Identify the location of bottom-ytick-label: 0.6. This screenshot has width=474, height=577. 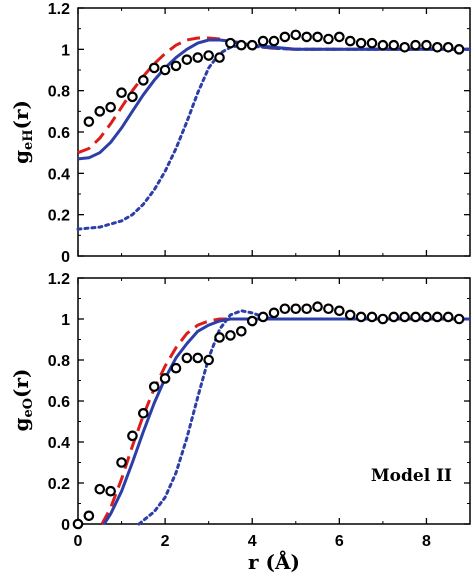
(59, 402).